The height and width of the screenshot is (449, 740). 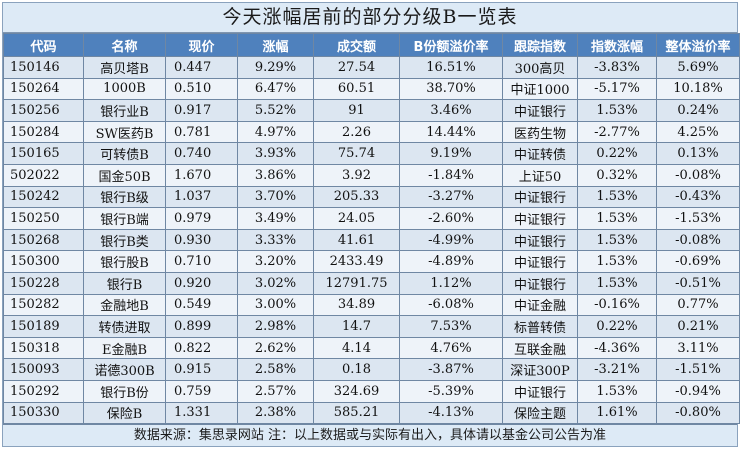 What do you see at coordinates (451, 218) in the screenshot?
I see `b-premium-cell: -2.60%` at bounding box center [451, 218].